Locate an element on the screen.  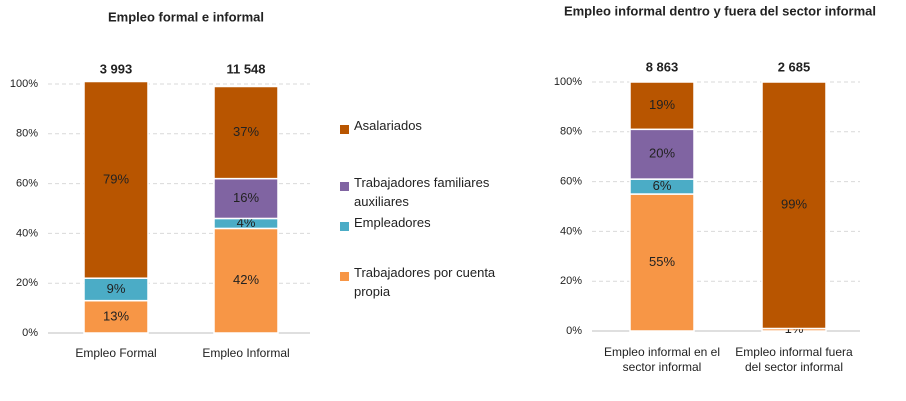
legend-label: Trabajadores por cuenta propia is located at coordinates (425, 282).